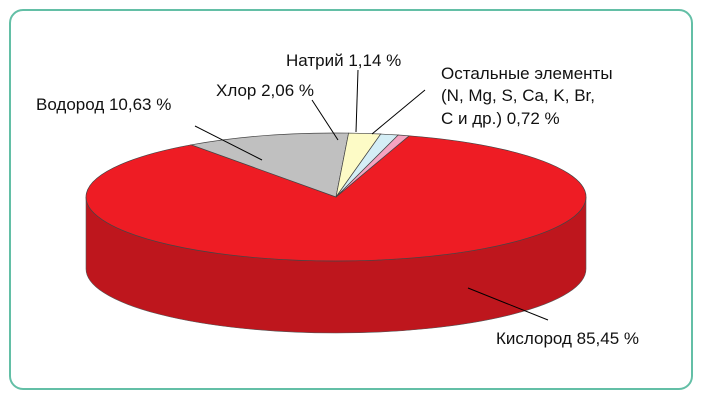 This screenshot has height=400, width=703. What do you see at coordinates (265, 90) in the screenshot?
I see `label-hlor: Хлор 2,06 %` at bounding box center [265, 90].